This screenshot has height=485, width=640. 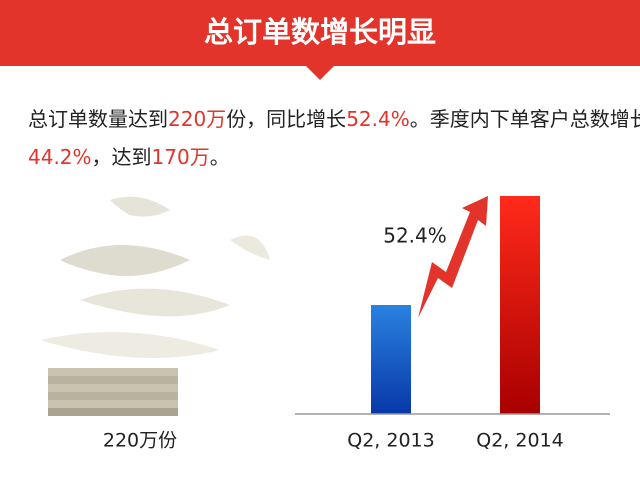 What do you see at coordinates (140, 441) in the screenshot?
I see `illustration-label: 220万份` at bounding box center [140, 441].